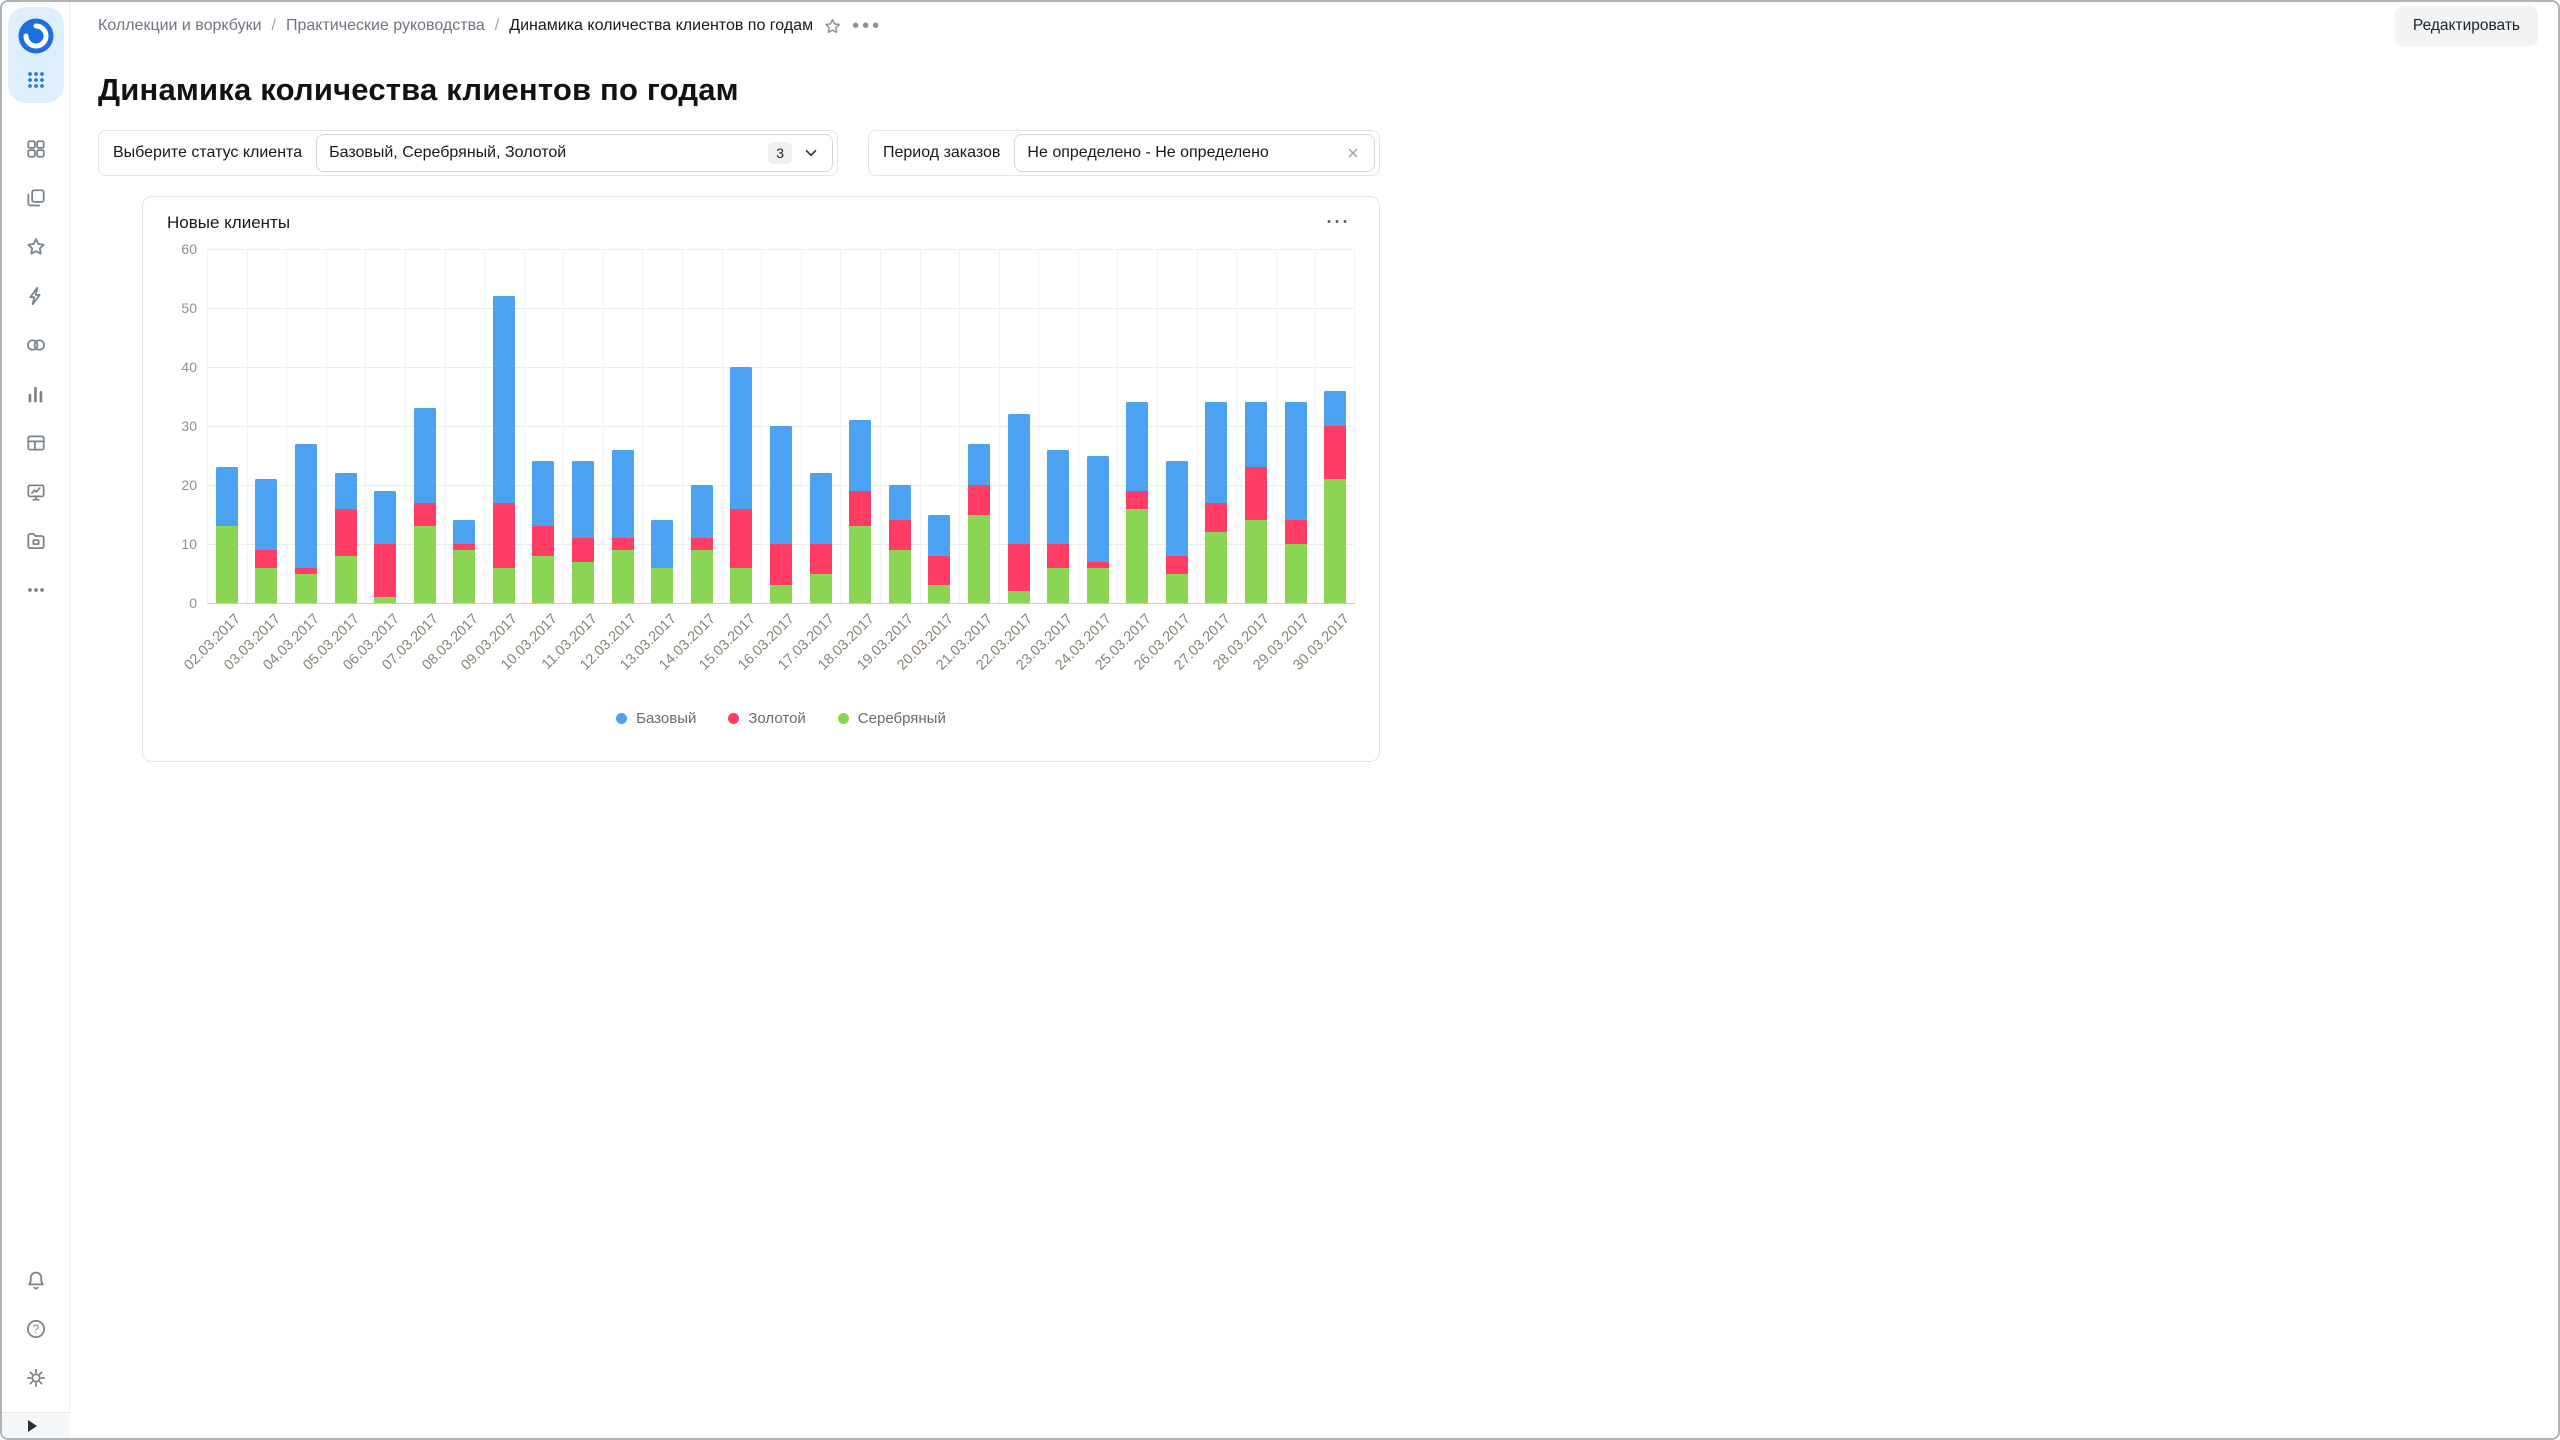  I want to click on bar-25.03.2017, so click(1137, 502).